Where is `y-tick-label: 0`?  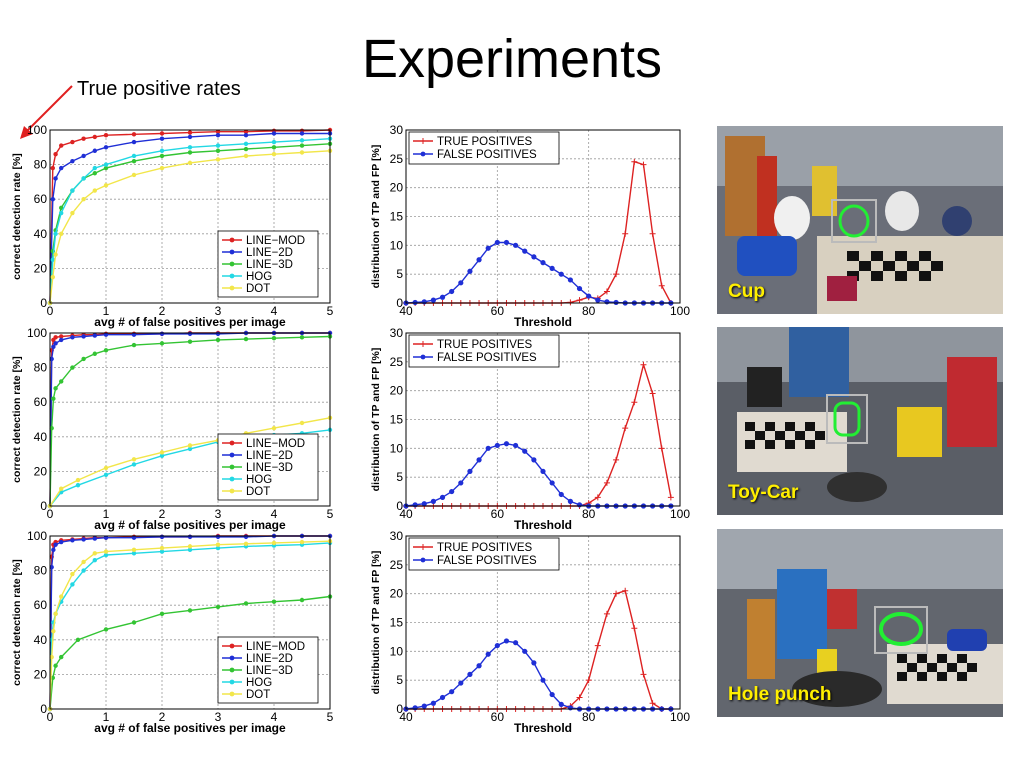
y-tick-label: 0 is located at coordinates (399, 709).